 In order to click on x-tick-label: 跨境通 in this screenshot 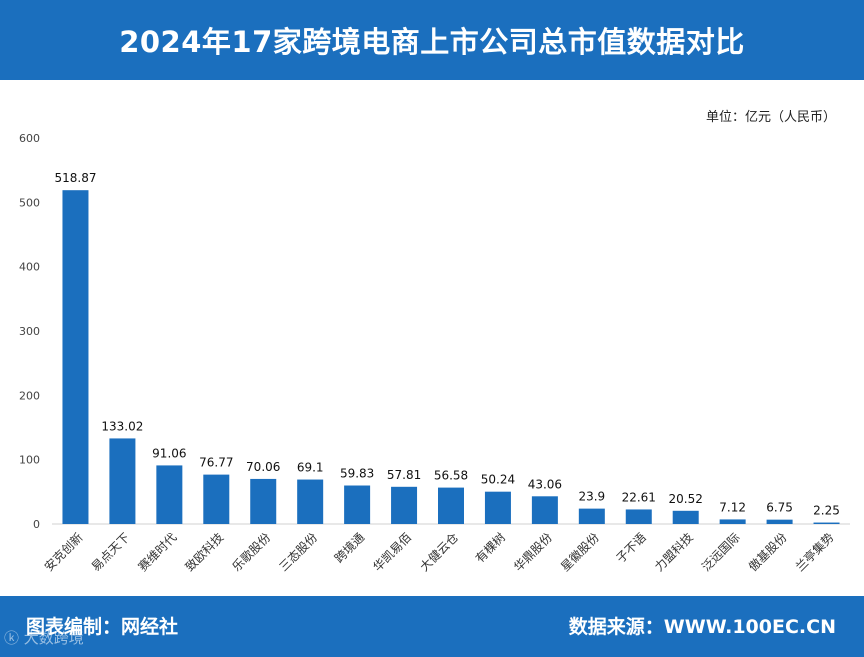, I will do `click(349, 548)`.